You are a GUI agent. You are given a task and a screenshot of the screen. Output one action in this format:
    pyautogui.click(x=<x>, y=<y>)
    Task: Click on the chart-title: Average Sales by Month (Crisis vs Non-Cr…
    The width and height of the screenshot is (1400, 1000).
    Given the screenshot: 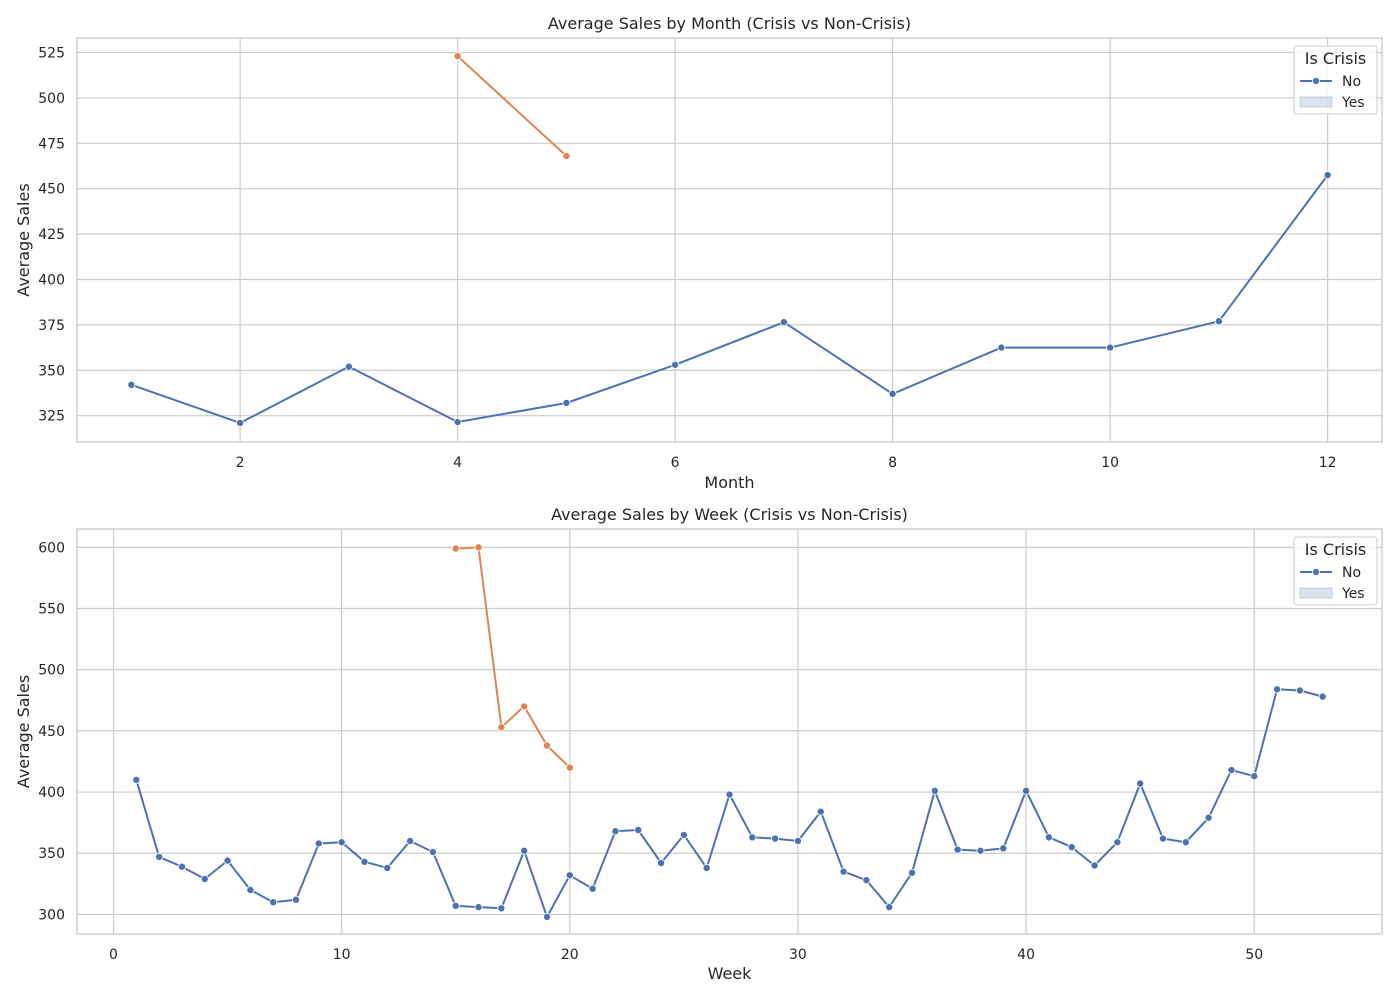 What is the action you would take?
    pyautogui.click(x=729, y=23)
    